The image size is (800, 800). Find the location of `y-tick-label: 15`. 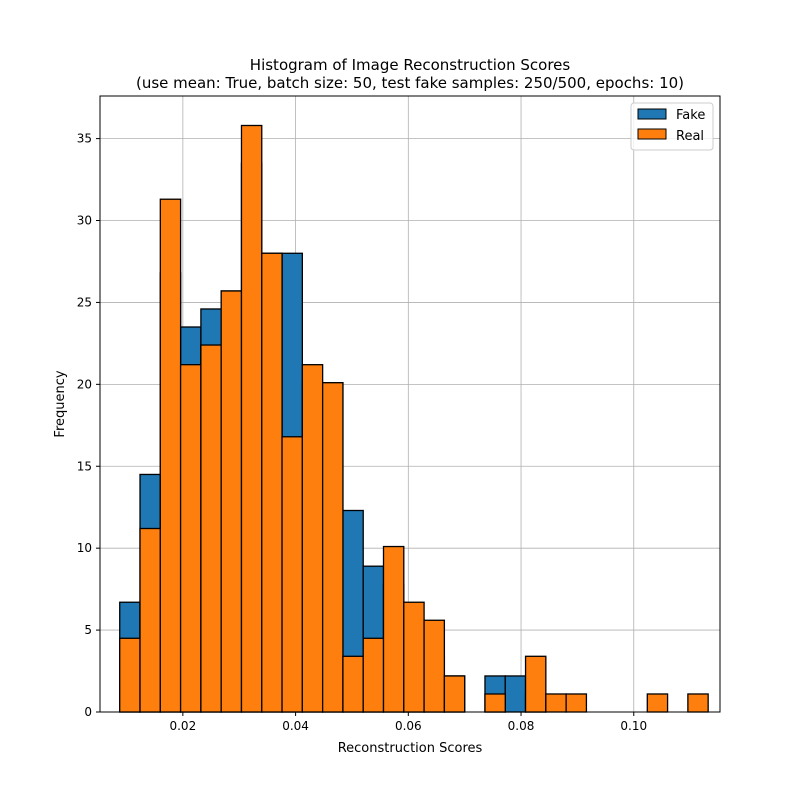

y-tick-label: 15 is located at coordinates (84, 466).